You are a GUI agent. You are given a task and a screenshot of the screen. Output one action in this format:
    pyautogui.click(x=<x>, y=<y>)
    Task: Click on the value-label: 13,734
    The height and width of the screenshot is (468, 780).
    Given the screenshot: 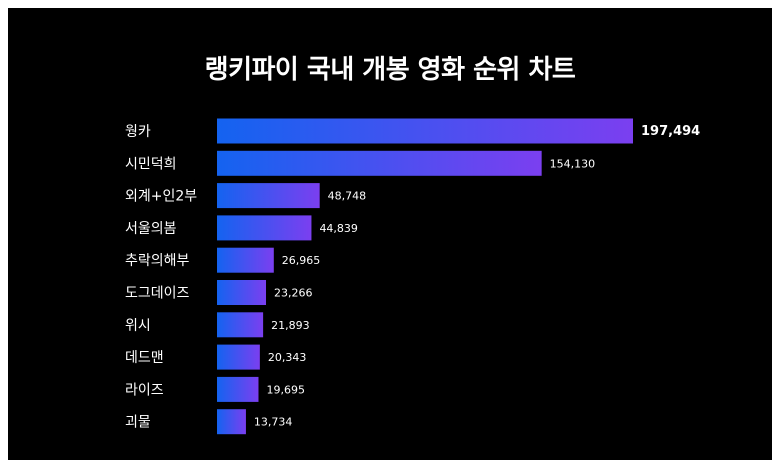 What is the action you would take?
    pyautogui.click(x=273, y=422)
    